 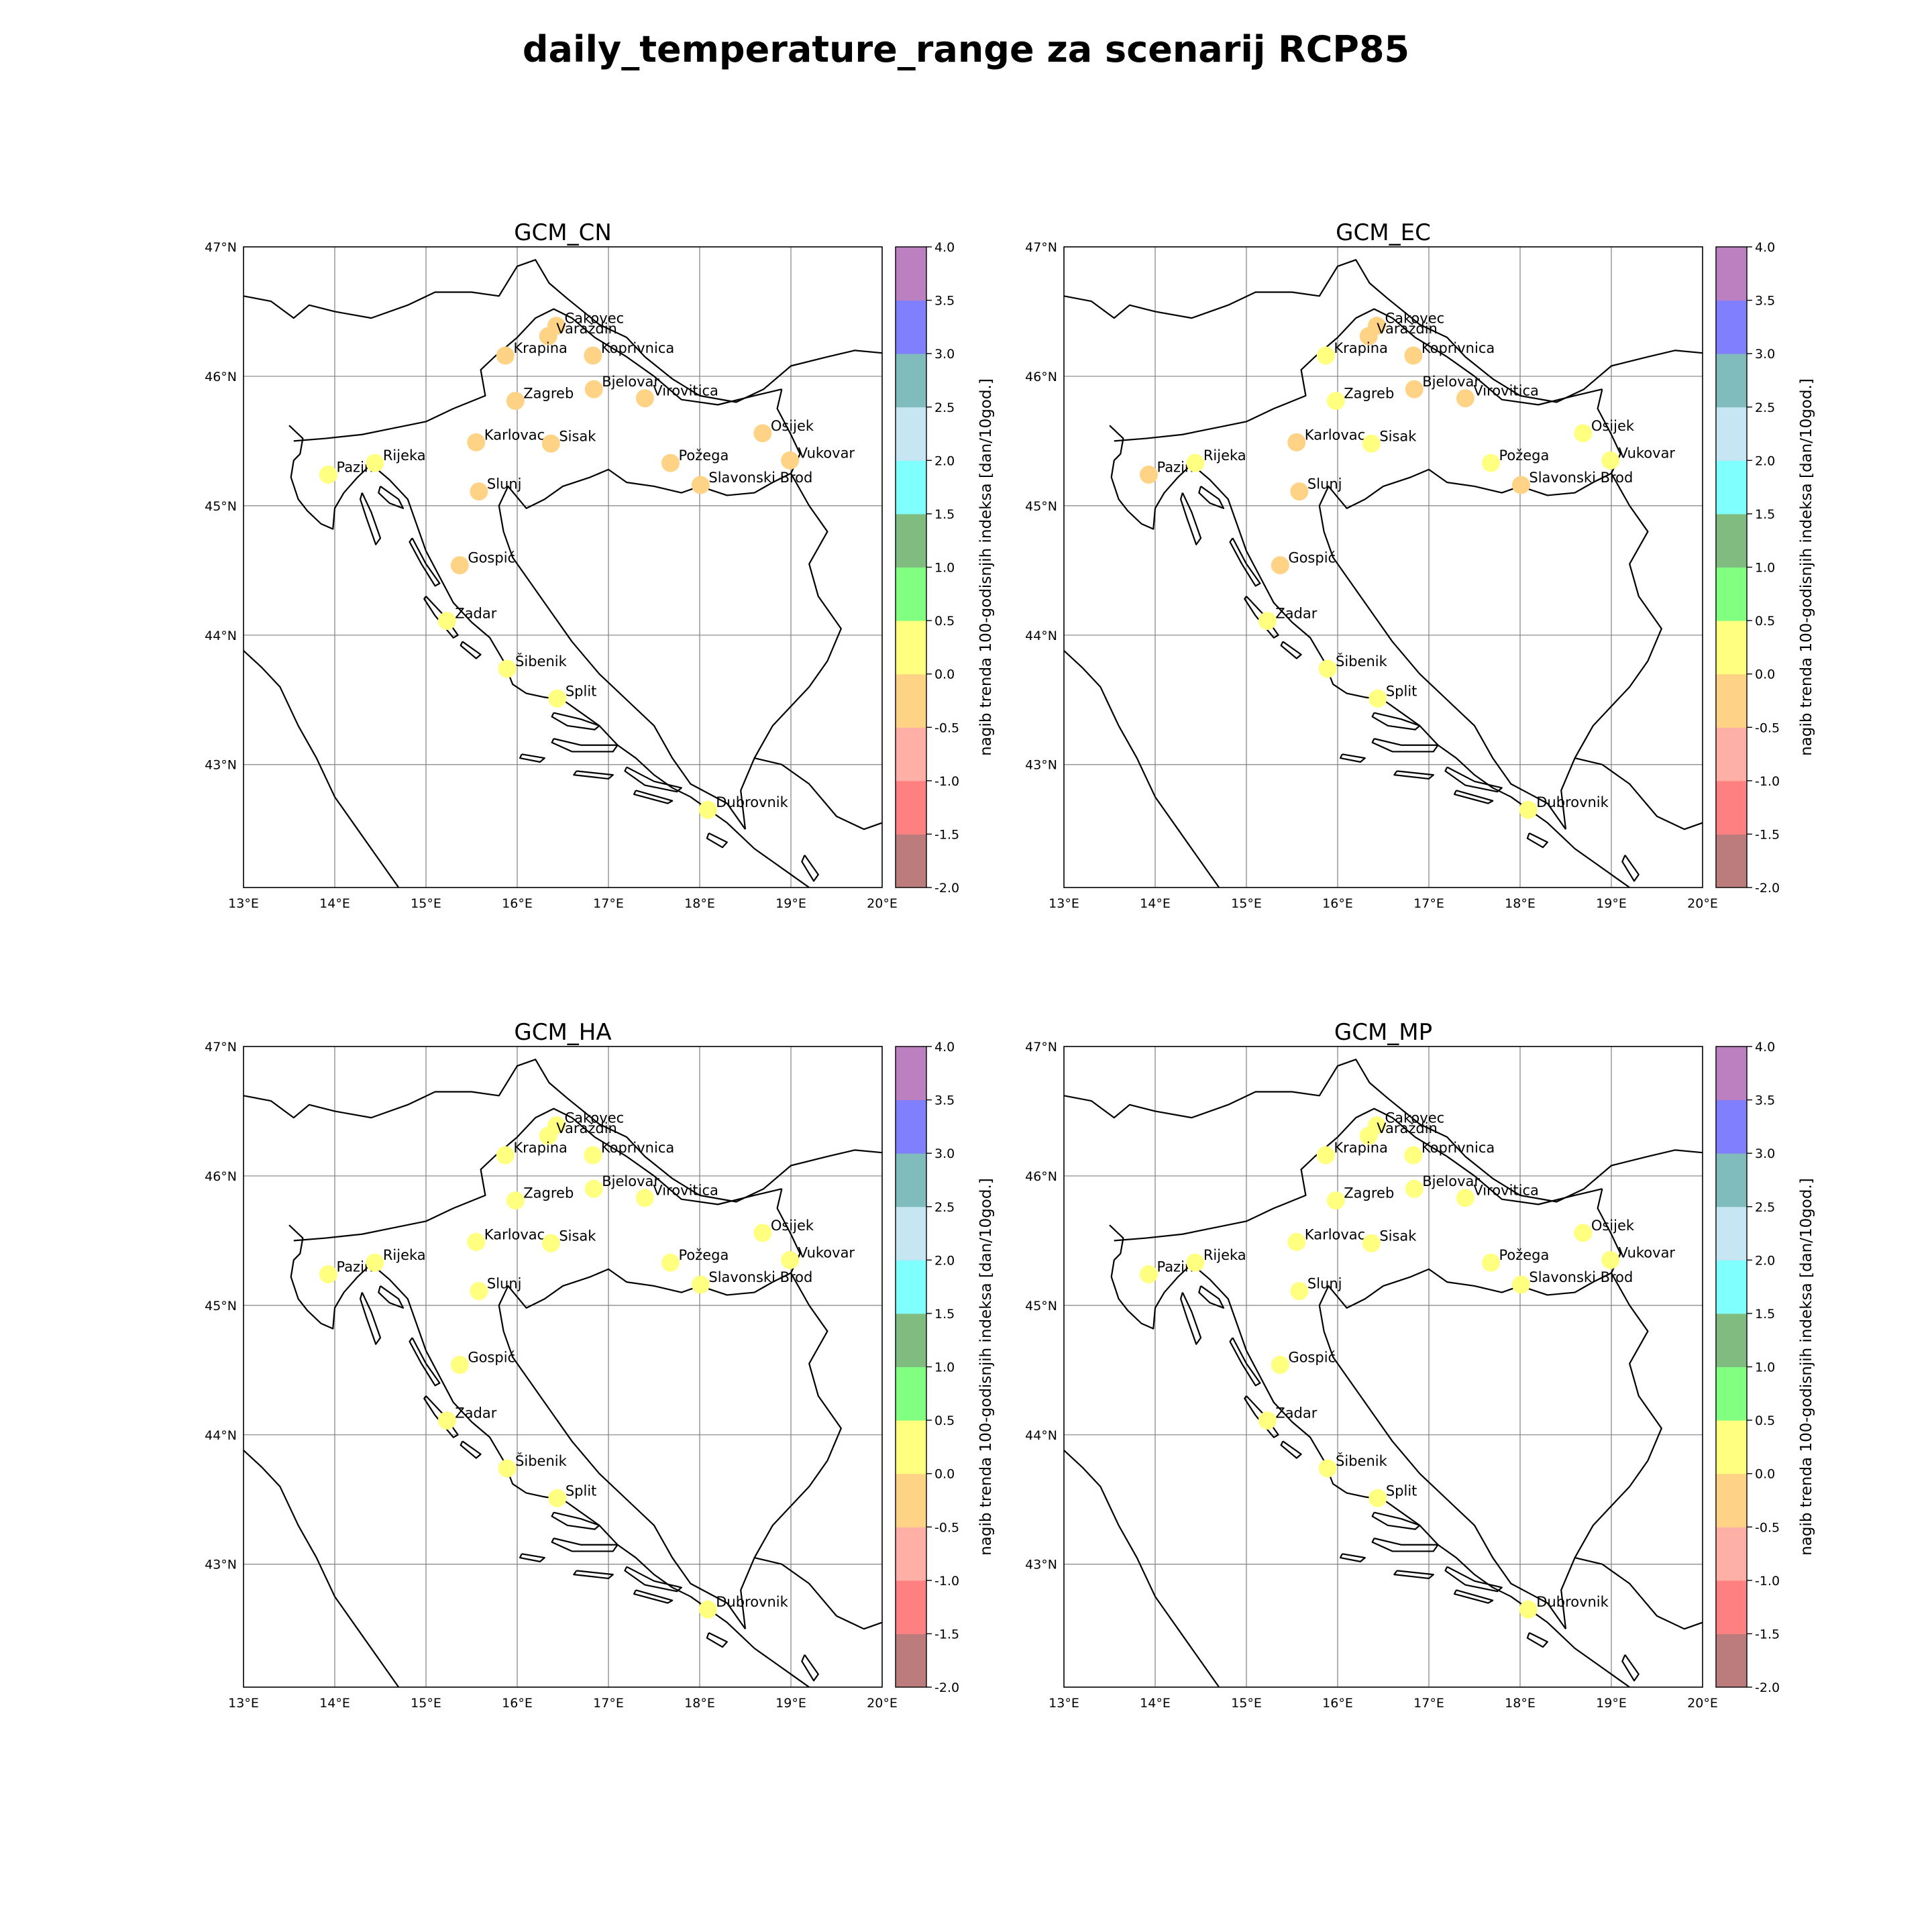 What do you see at coordinates (1383, 1032) in the screenshot?
I see `panel-title: GCM_MP` at bounding box center [1383, 1032].